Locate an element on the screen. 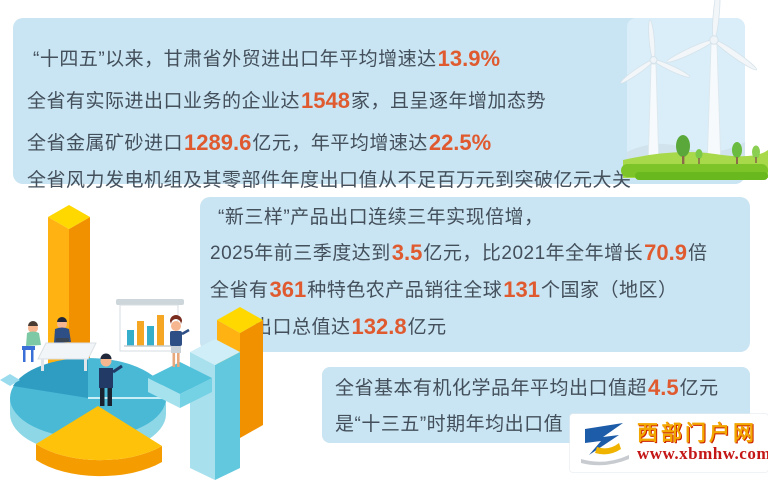 This screenshot has height=480, width=768. stat-number: 361 is located at coordinates (288, 289).